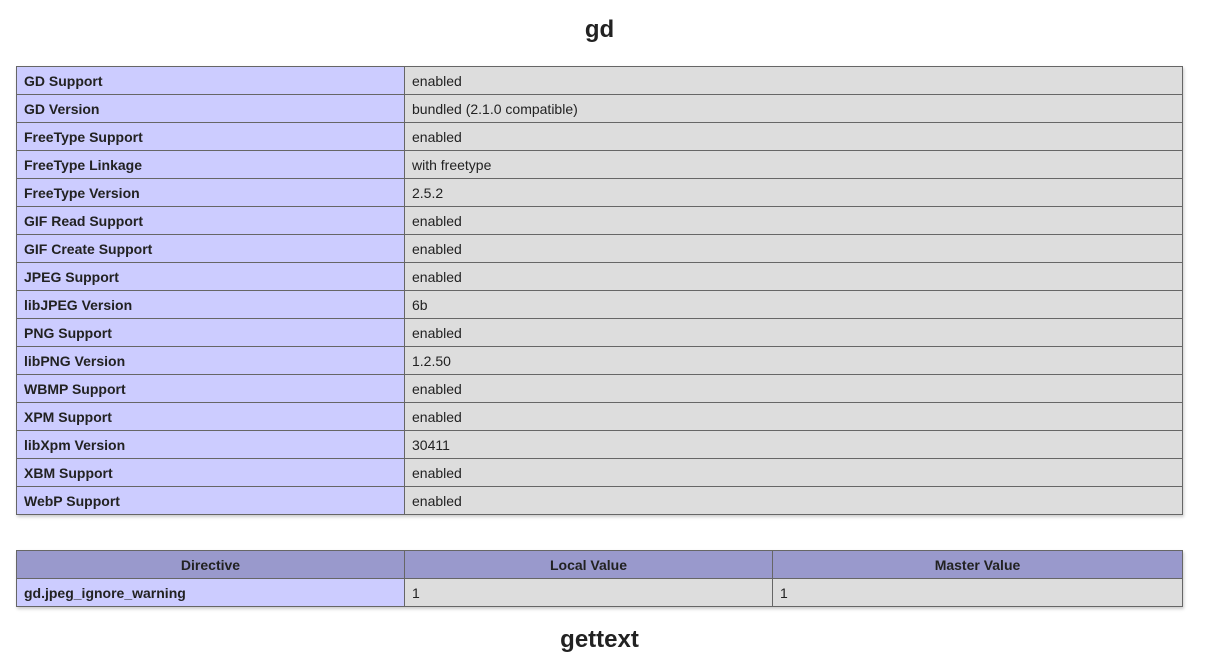  Describe the element at coordinates (210, 164) in the screenshot. I see `row-label: FreeType Linkage` at that location.